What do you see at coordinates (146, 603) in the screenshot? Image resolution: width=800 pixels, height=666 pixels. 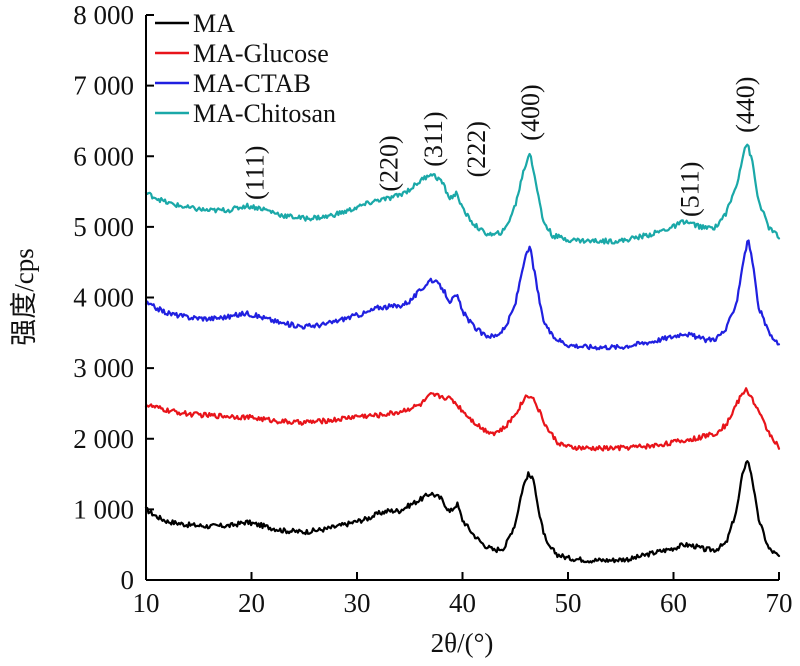 I see `x-tick-label: 10` at bounding box center [146, 603].